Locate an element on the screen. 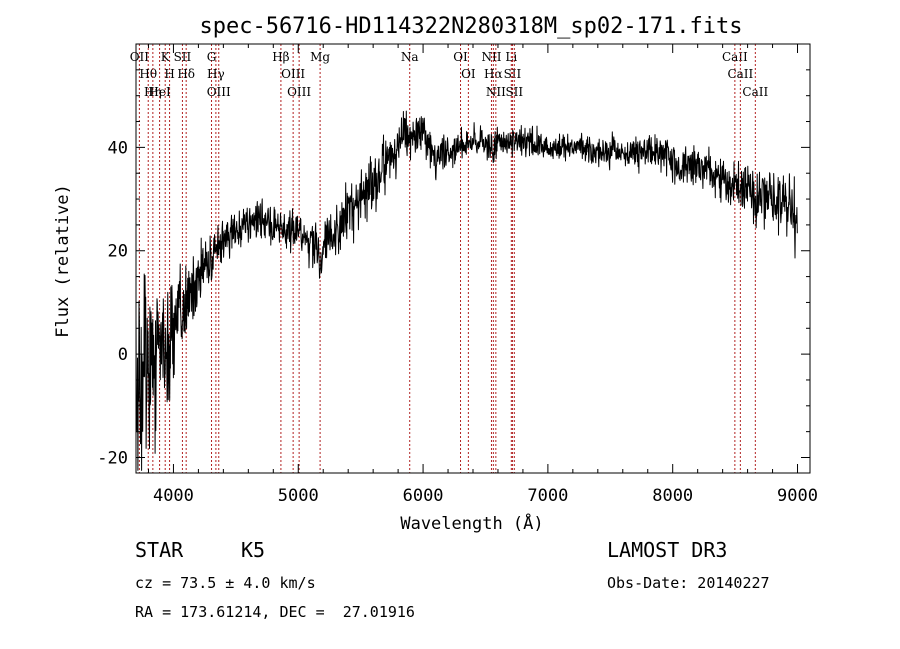  y-tick-label: 0 is located at coordinates (123, 355).